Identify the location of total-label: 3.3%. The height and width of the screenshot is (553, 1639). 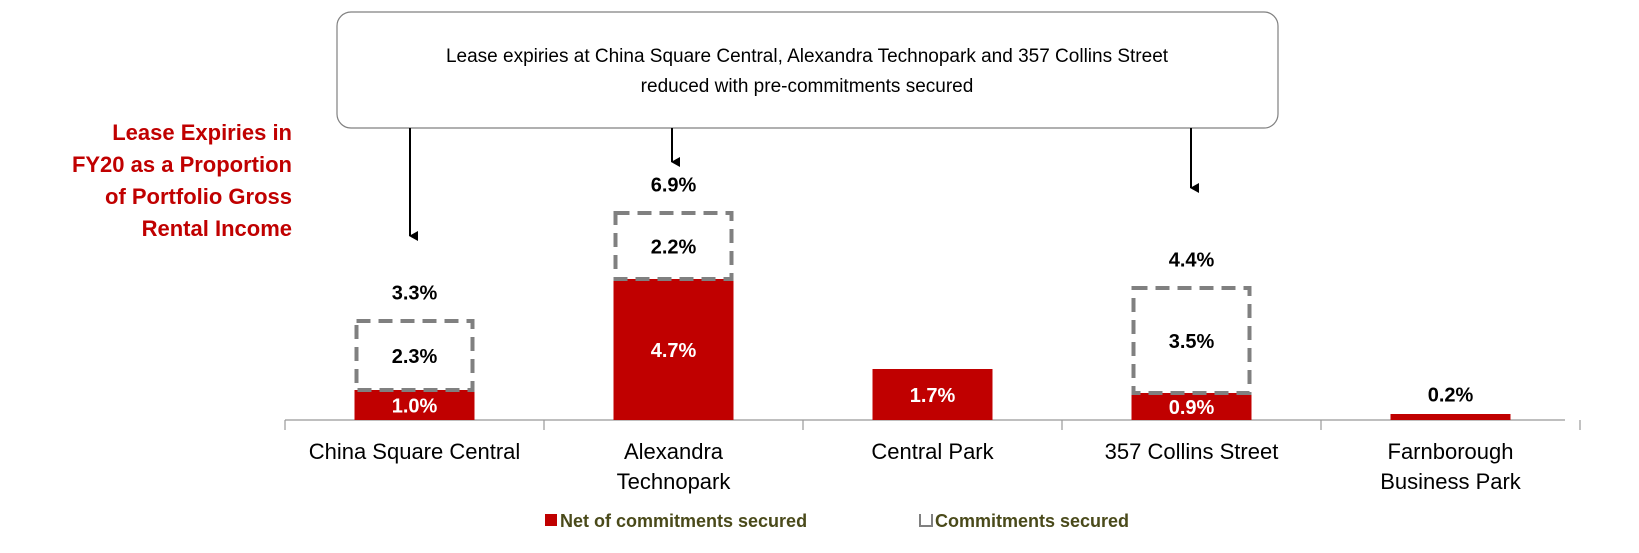
(415, 293).